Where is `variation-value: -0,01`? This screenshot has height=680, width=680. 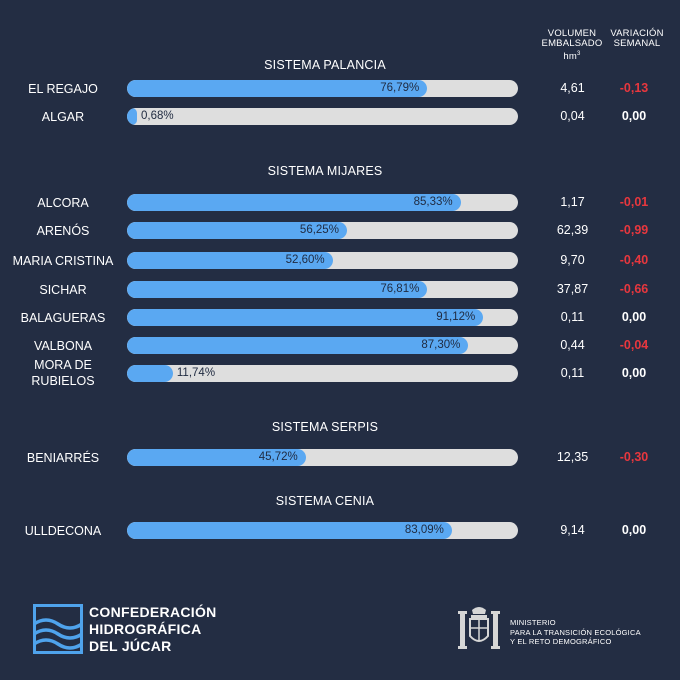 variation-value: -0,01 is located at coordinates (634, 202).